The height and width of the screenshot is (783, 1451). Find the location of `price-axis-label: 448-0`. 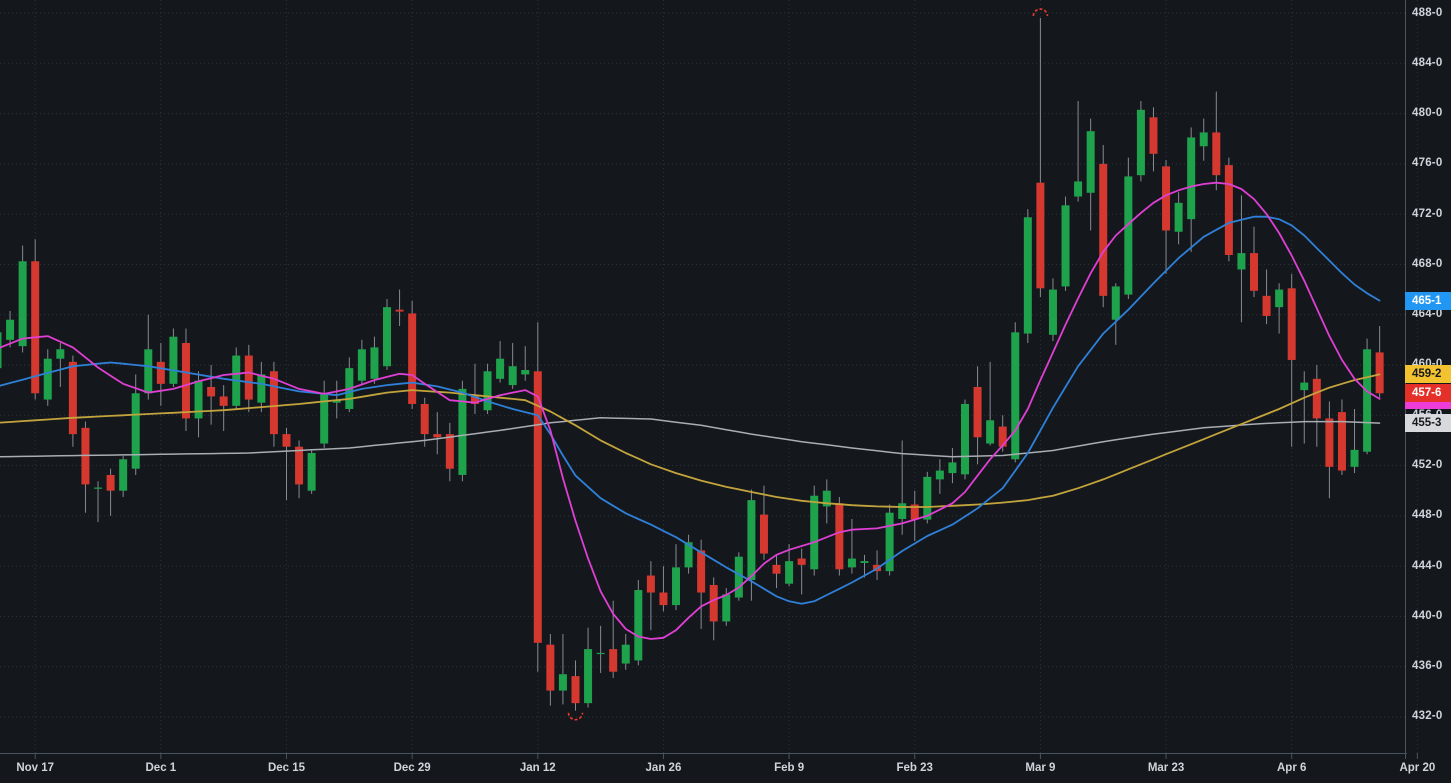

price-axis-label: 448-0 is located at coordinates (1427, 515).